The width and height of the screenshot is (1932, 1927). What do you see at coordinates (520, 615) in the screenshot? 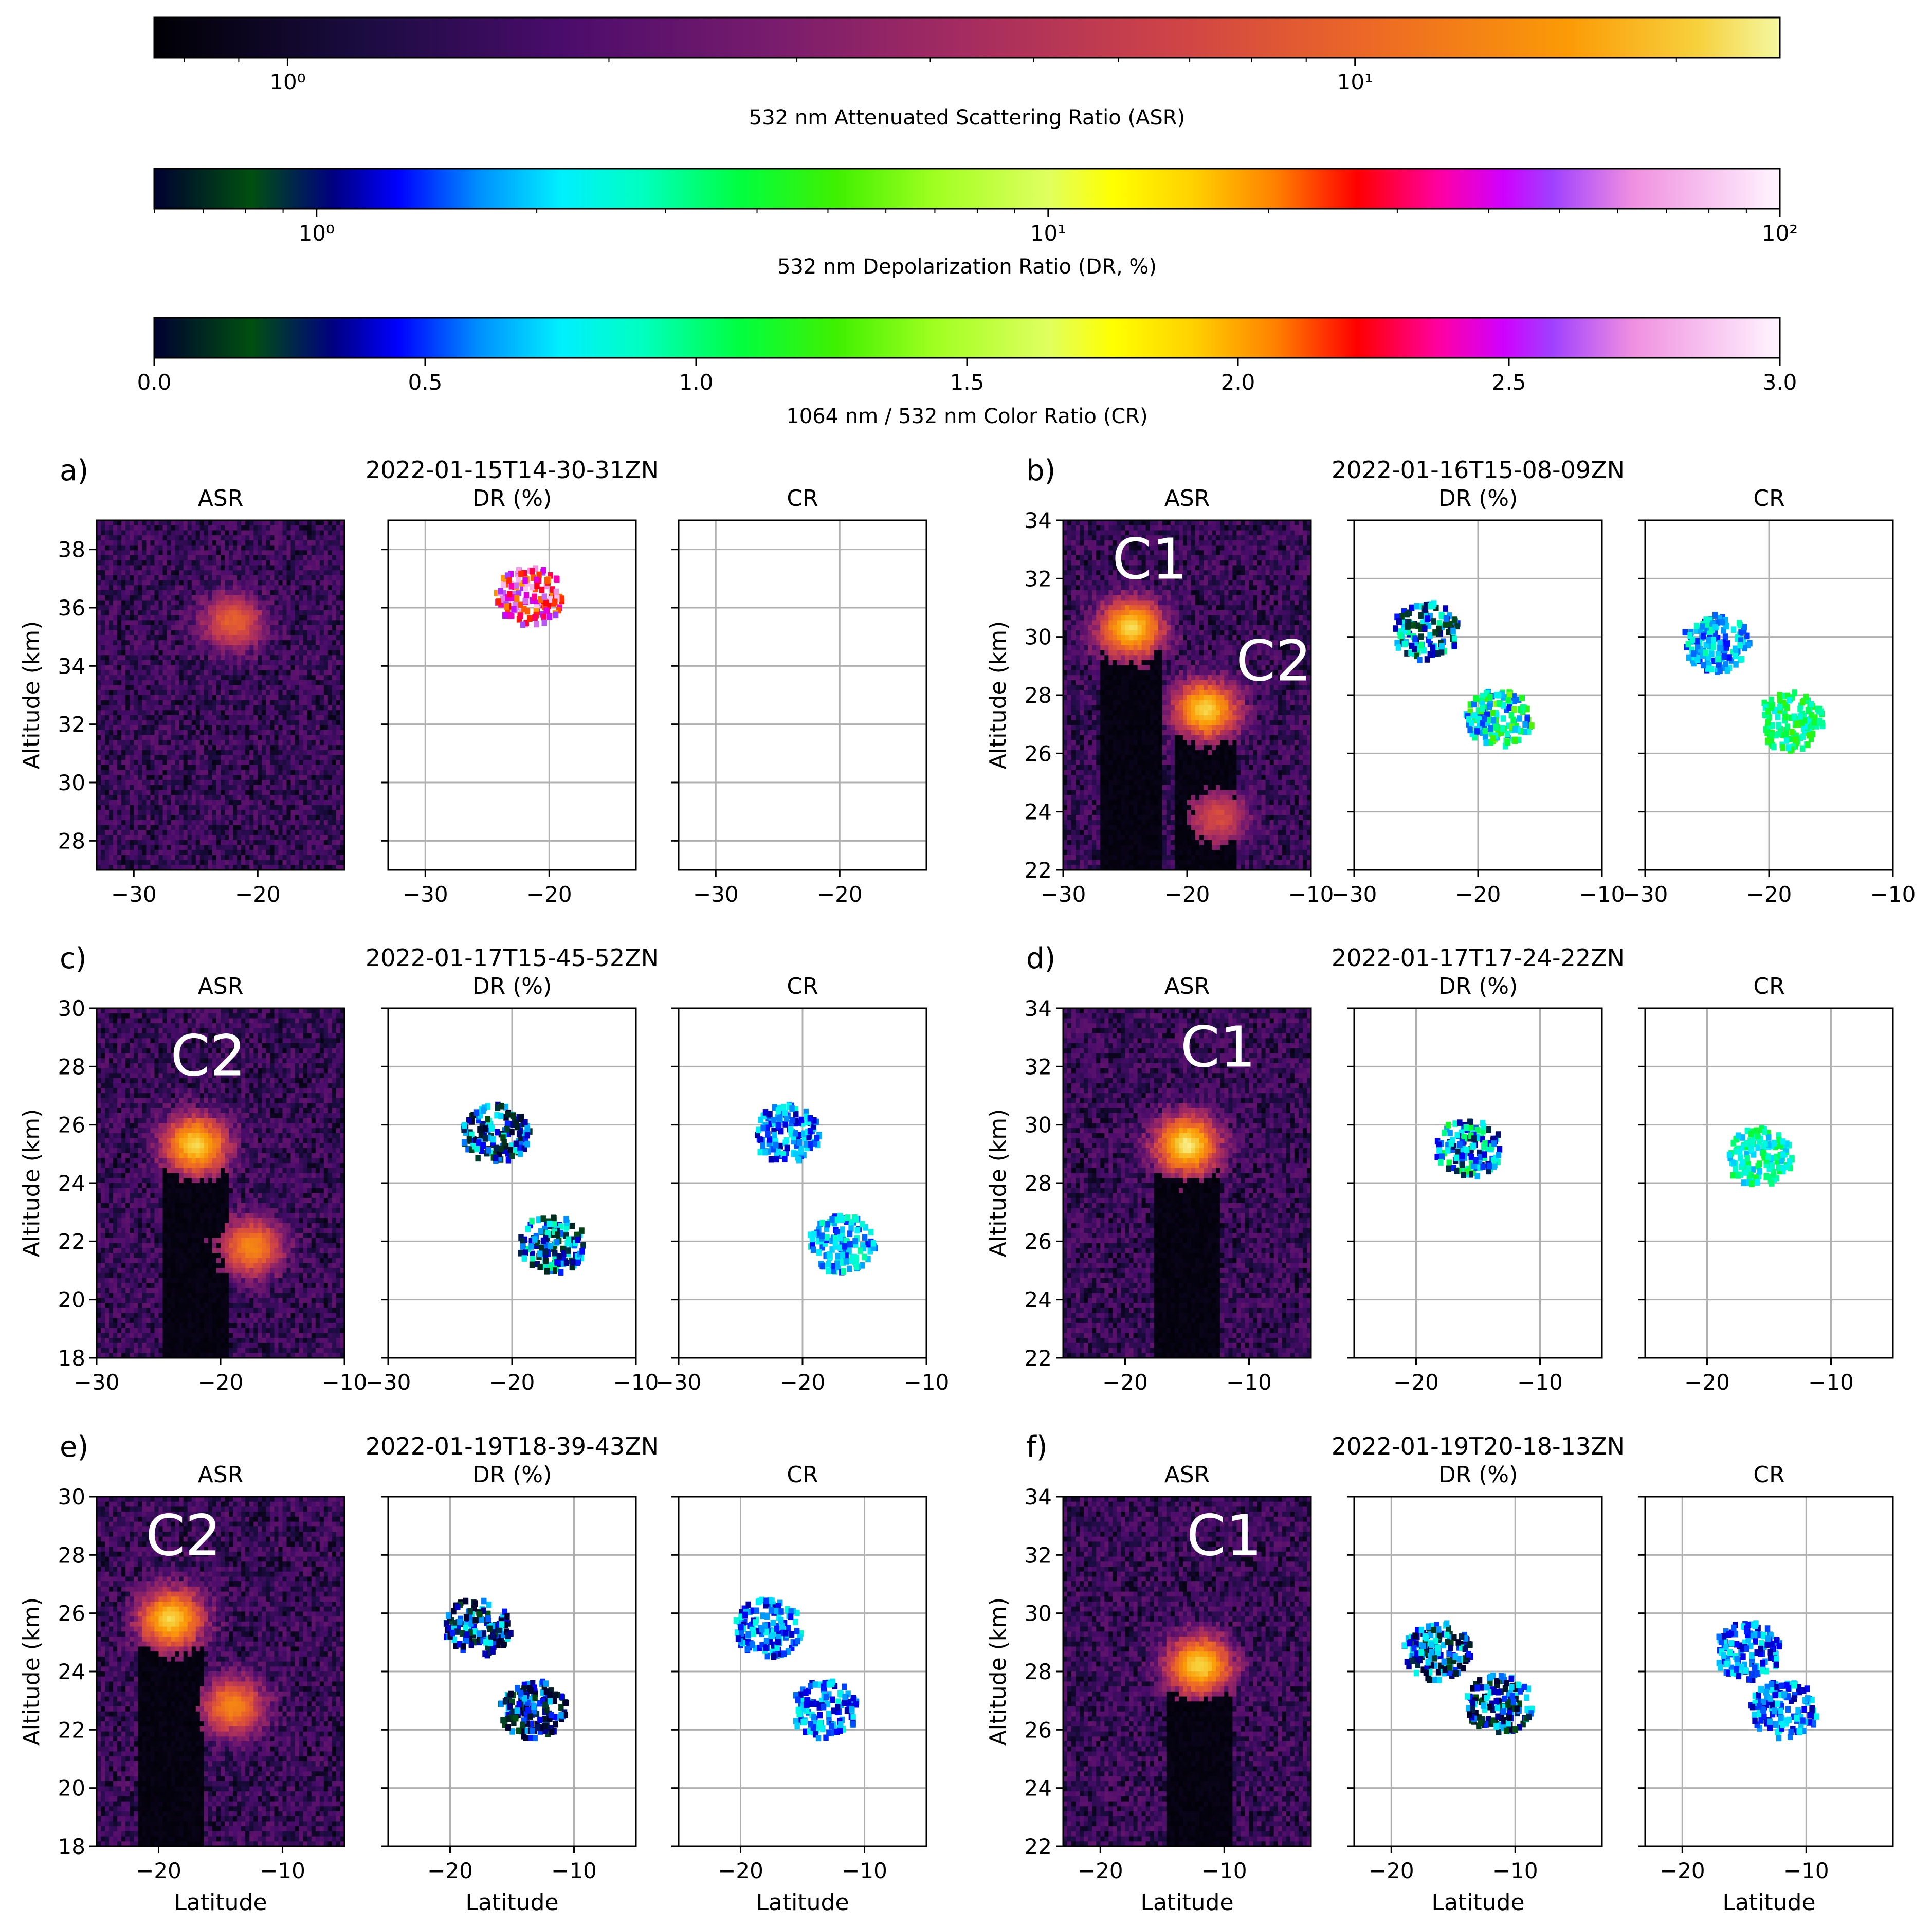
I see `dr-pixel` at bounding box center [520, 615].